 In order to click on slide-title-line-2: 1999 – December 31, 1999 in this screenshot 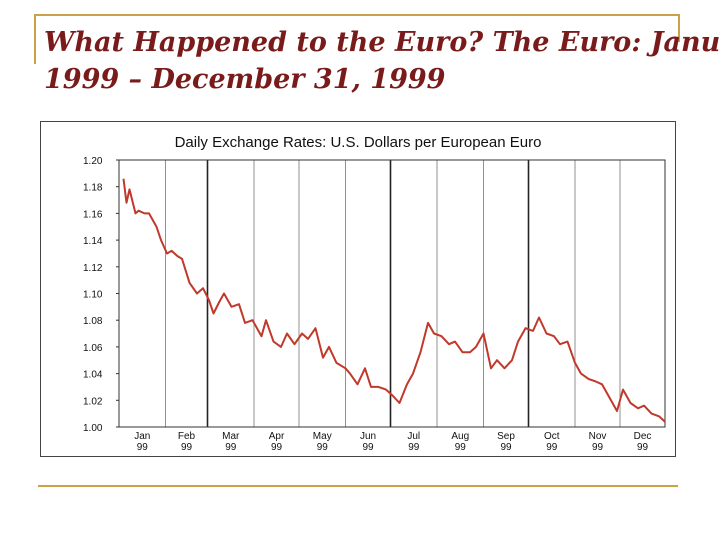, I will do `click(245, 79)`.